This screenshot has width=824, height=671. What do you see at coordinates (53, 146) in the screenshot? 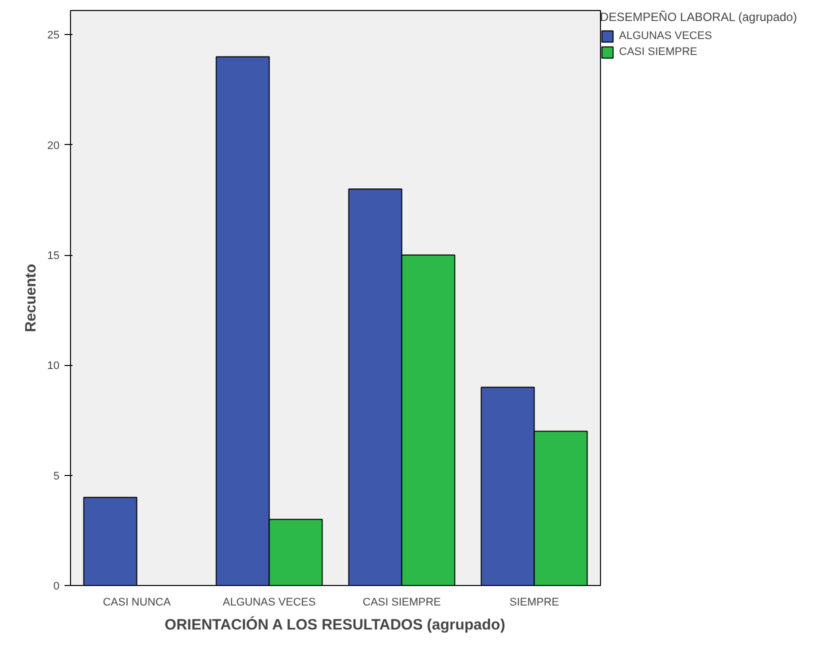
I see `y-tick-label: 20` at bounding box center [53, 146].